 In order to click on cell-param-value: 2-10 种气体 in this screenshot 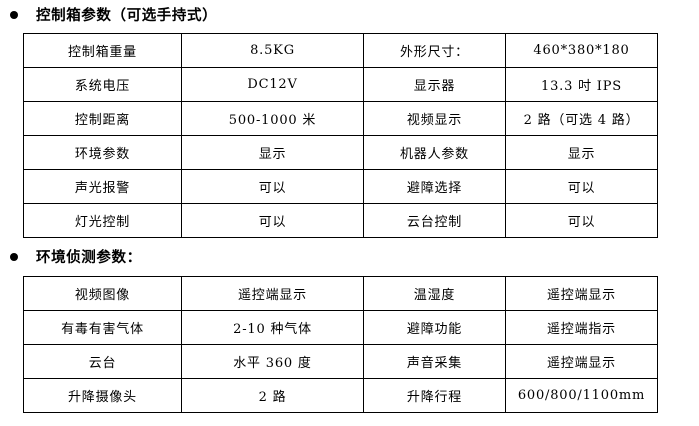, I will do `click(272, 327)`.